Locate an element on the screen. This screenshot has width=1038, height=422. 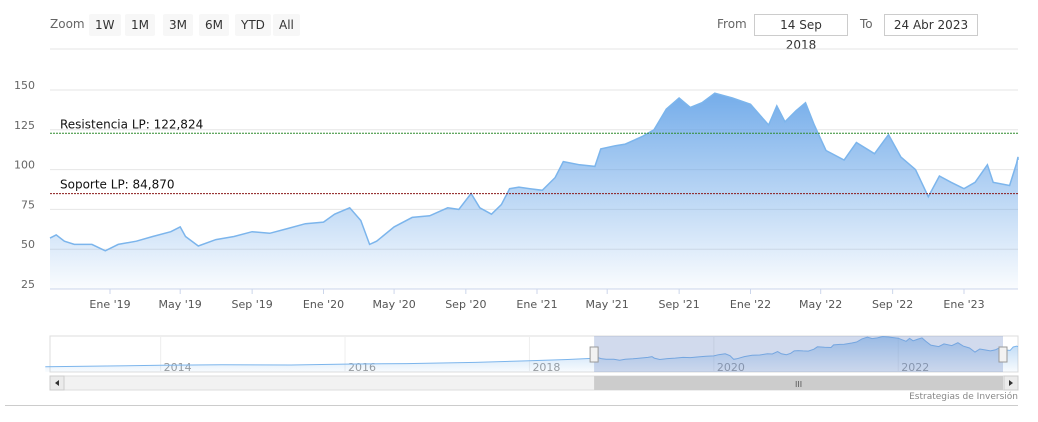
x-tick-label: Sep '22 is located at coordinates (892, 304).